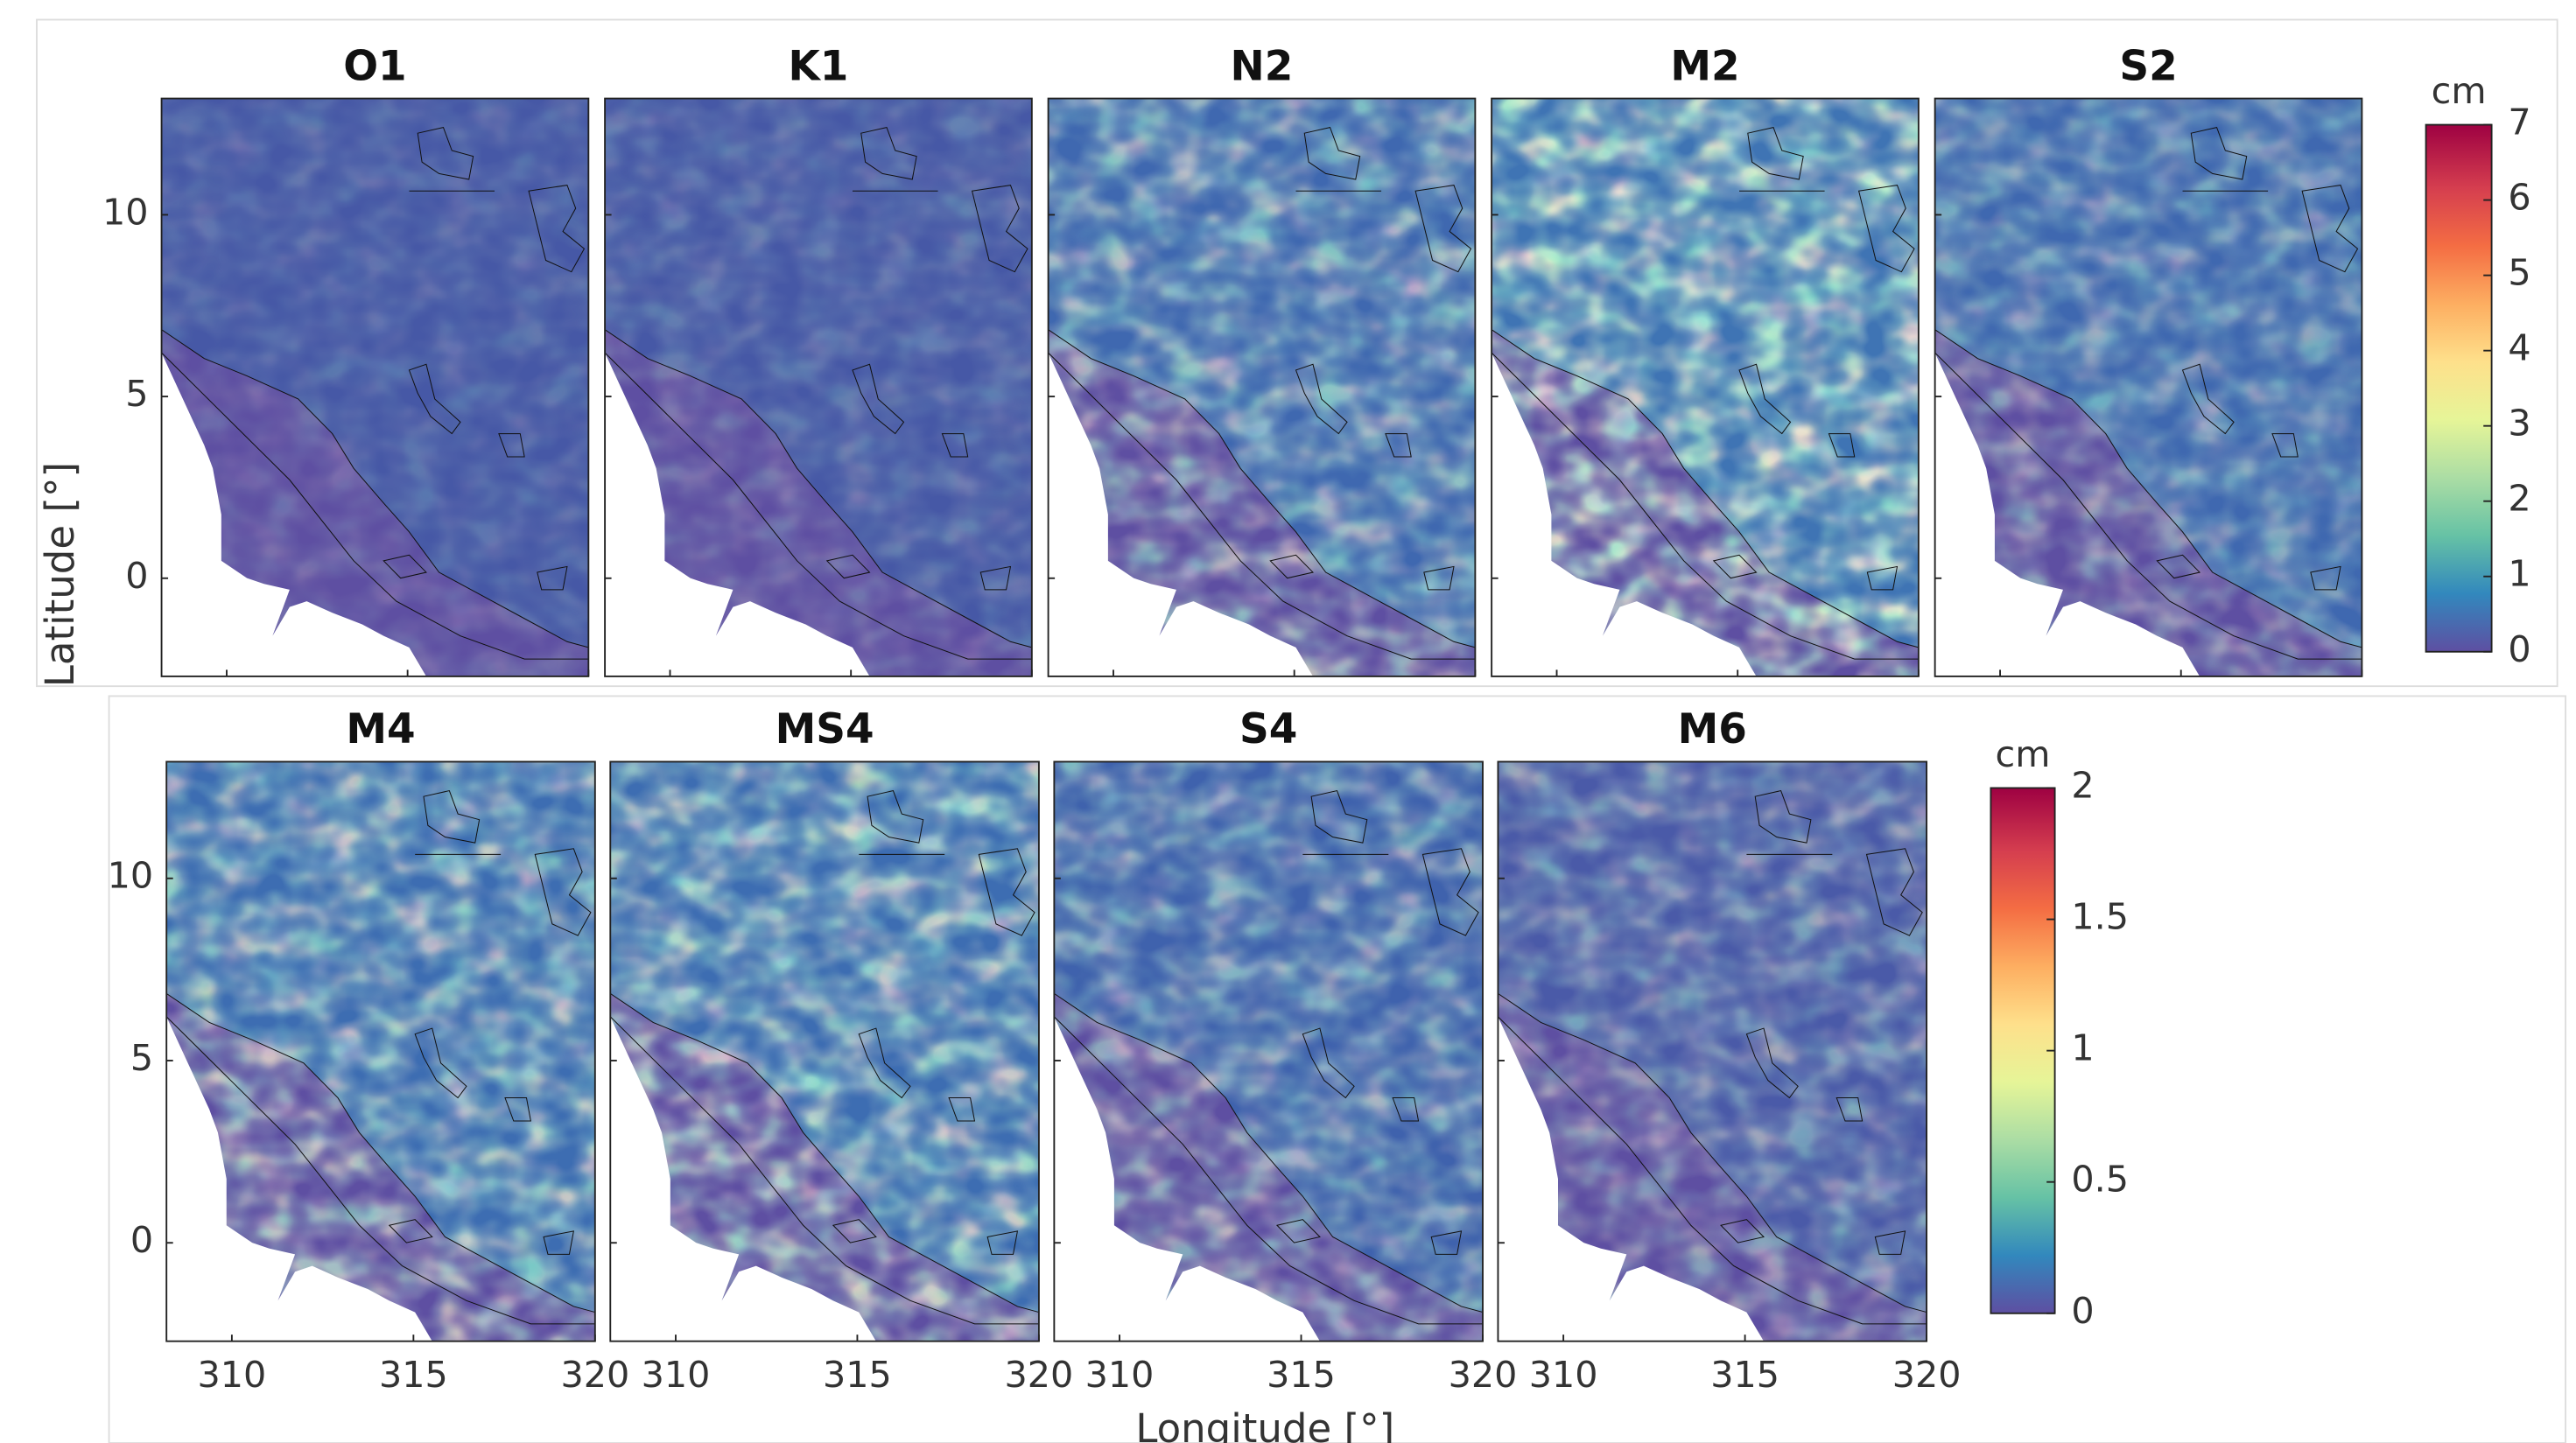 The image size is (2576, 1443). I want to click on colorbar-tick-label: 1.5, so click(2100, 917).